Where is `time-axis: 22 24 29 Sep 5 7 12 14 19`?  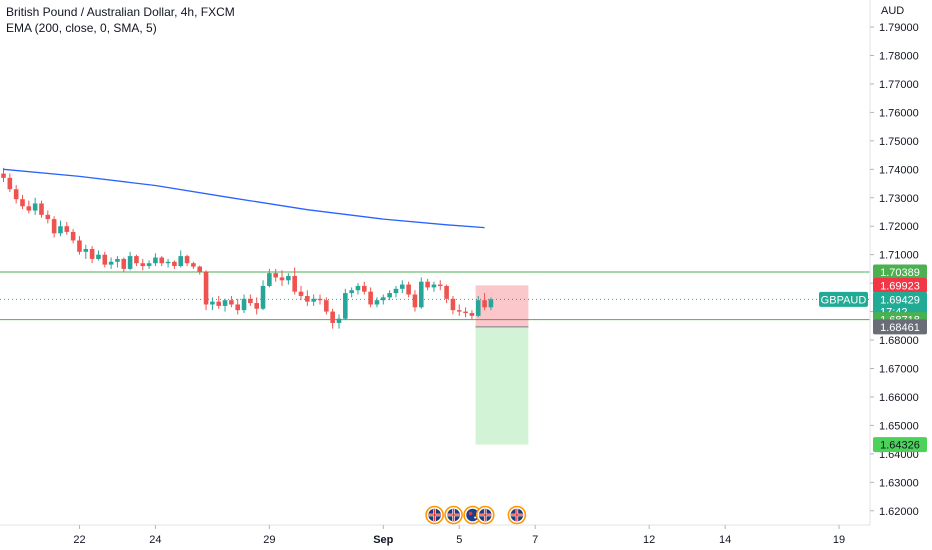
time-axis: 22 24 29 Sep 5 7 12 14 19 is located at coordinates (459, 535).